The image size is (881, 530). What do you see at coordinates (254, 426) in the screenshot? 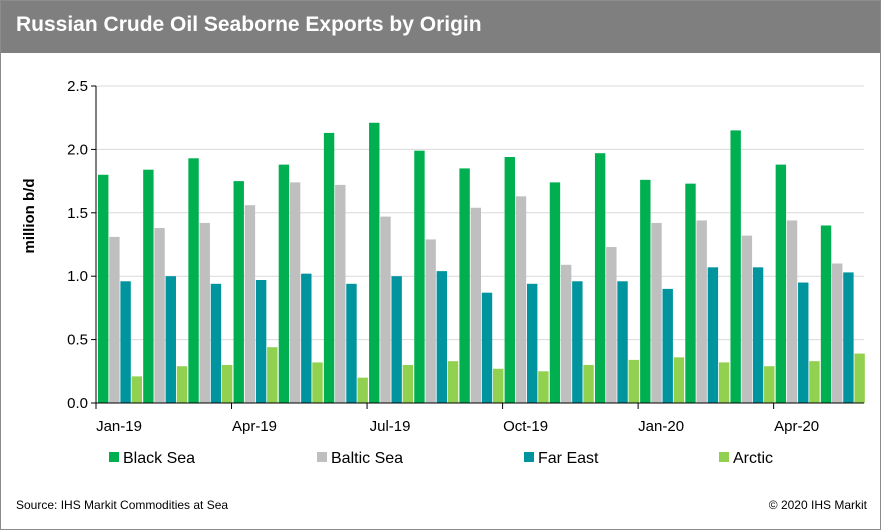
I see `x-tick-label: Apr-19` at bounding box center [254, 426].